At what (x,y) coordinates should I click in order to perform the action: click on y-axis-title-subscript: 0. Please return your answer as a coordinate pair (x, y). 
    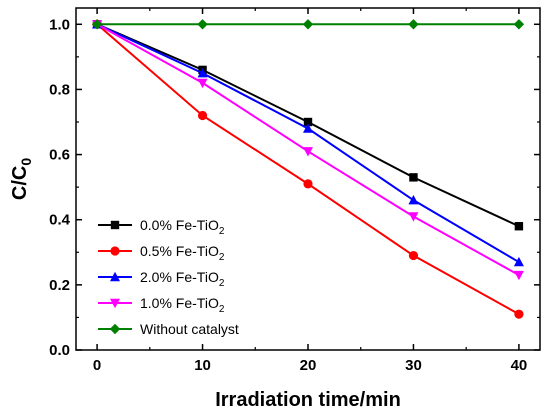
    Looking at the image, I should click on (26, 162).